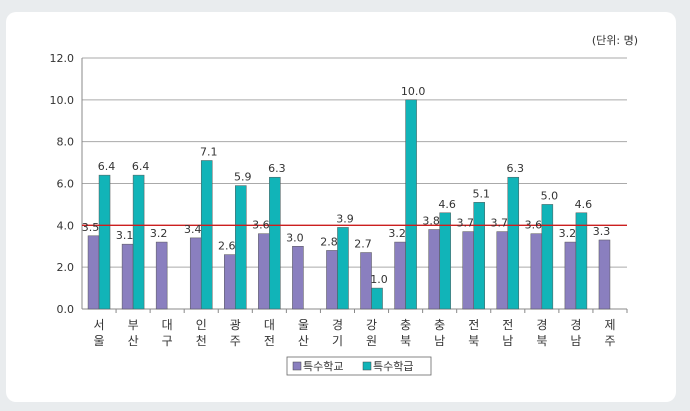 The image size is (690, 411). I want to click on data-label: 2.7, so click(363, 244).